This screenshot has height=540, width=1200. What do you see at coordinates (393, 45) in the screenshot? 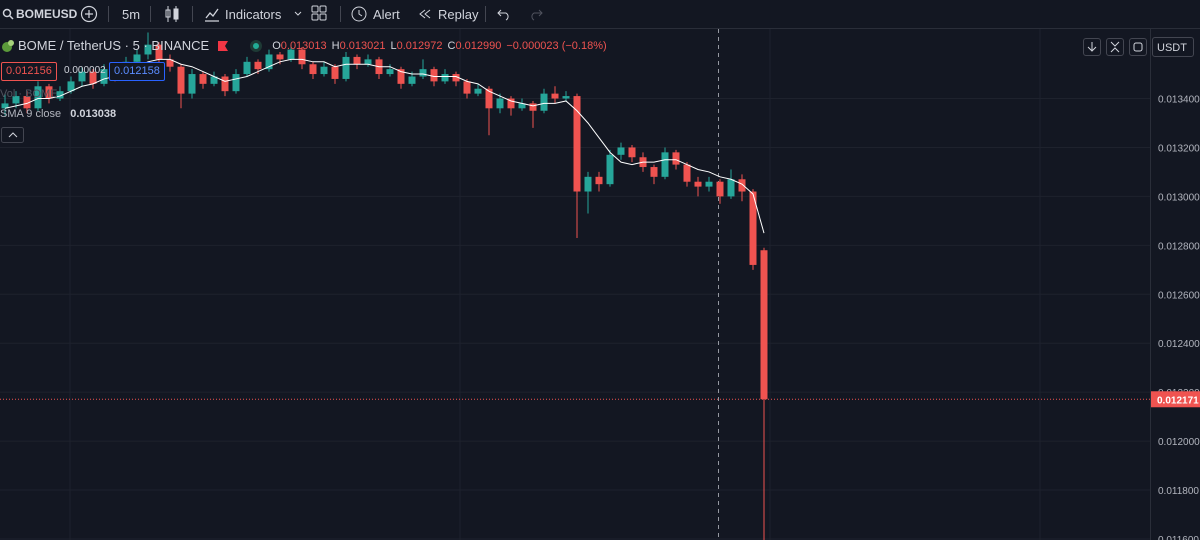
I see `ohlc-key: L` at bounding box center [393, 45].